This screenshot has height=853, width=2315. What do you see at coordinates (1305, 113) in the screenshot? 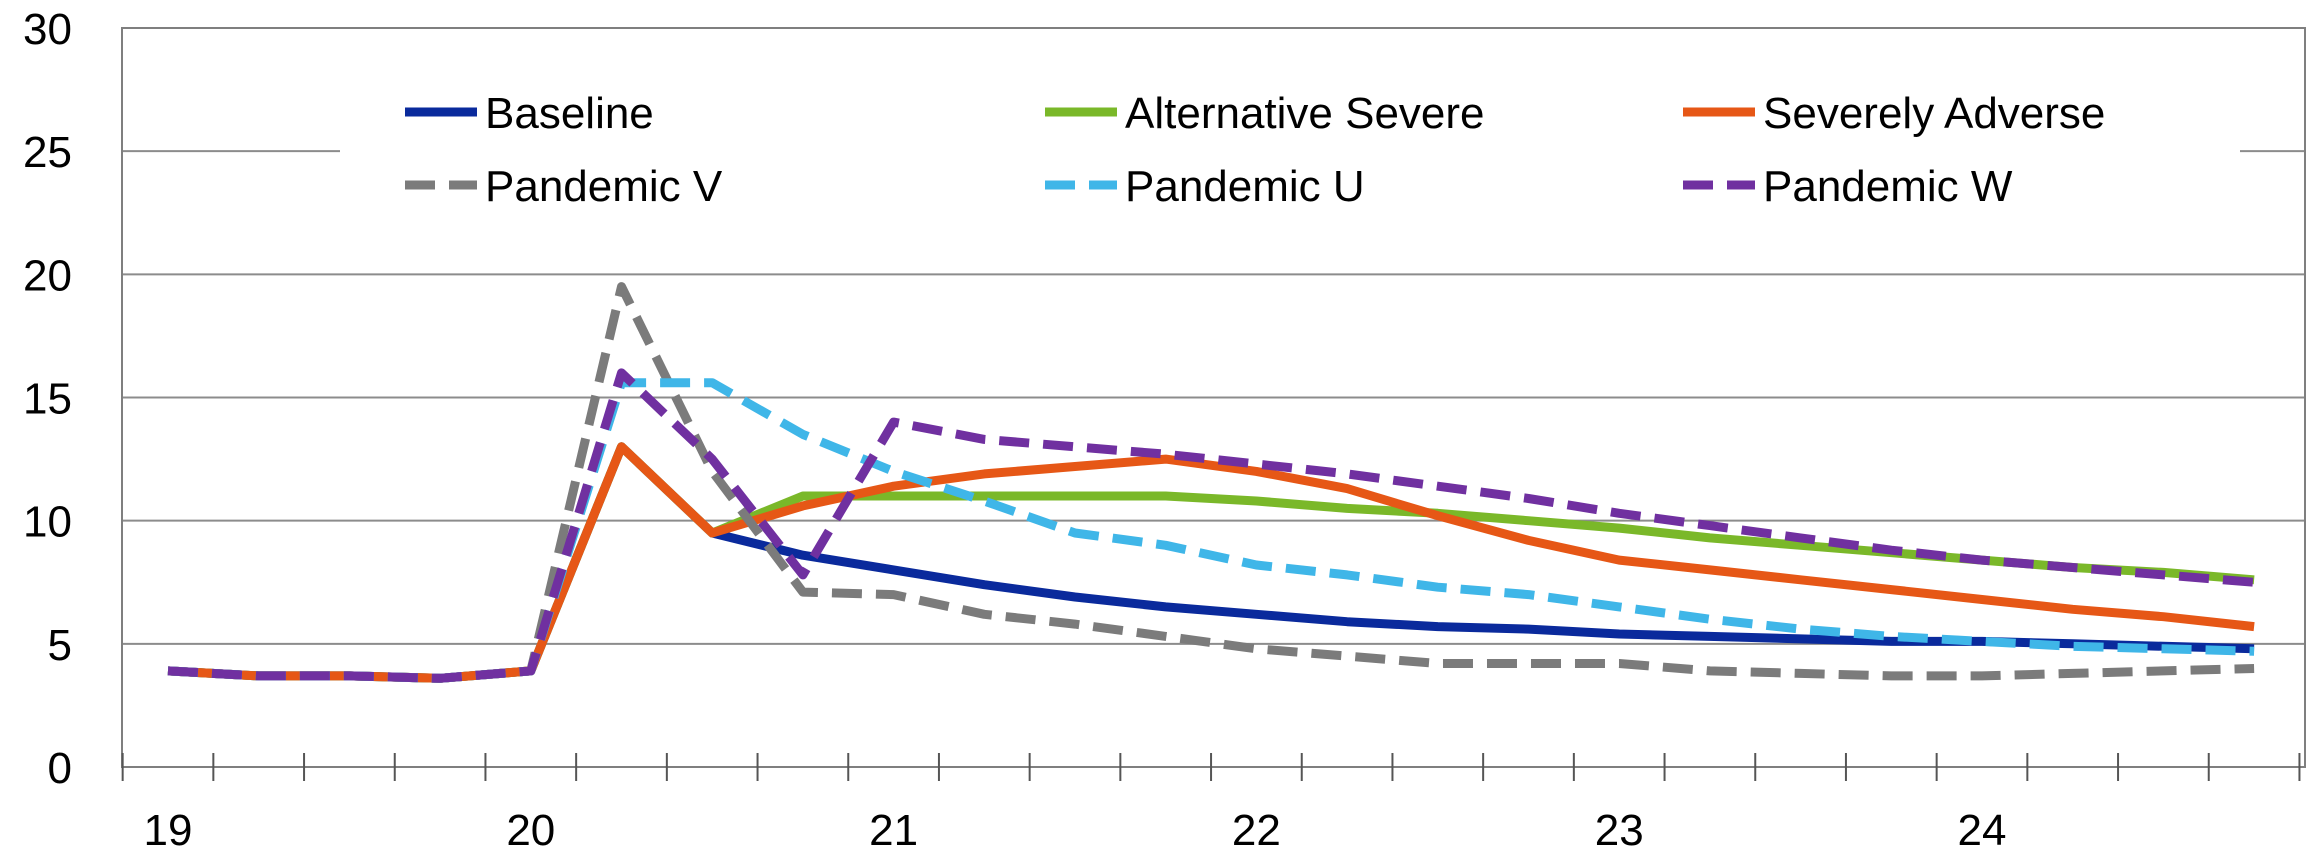
I see `legend-label: Alternative Severe` at bounding box center [1305, 113].